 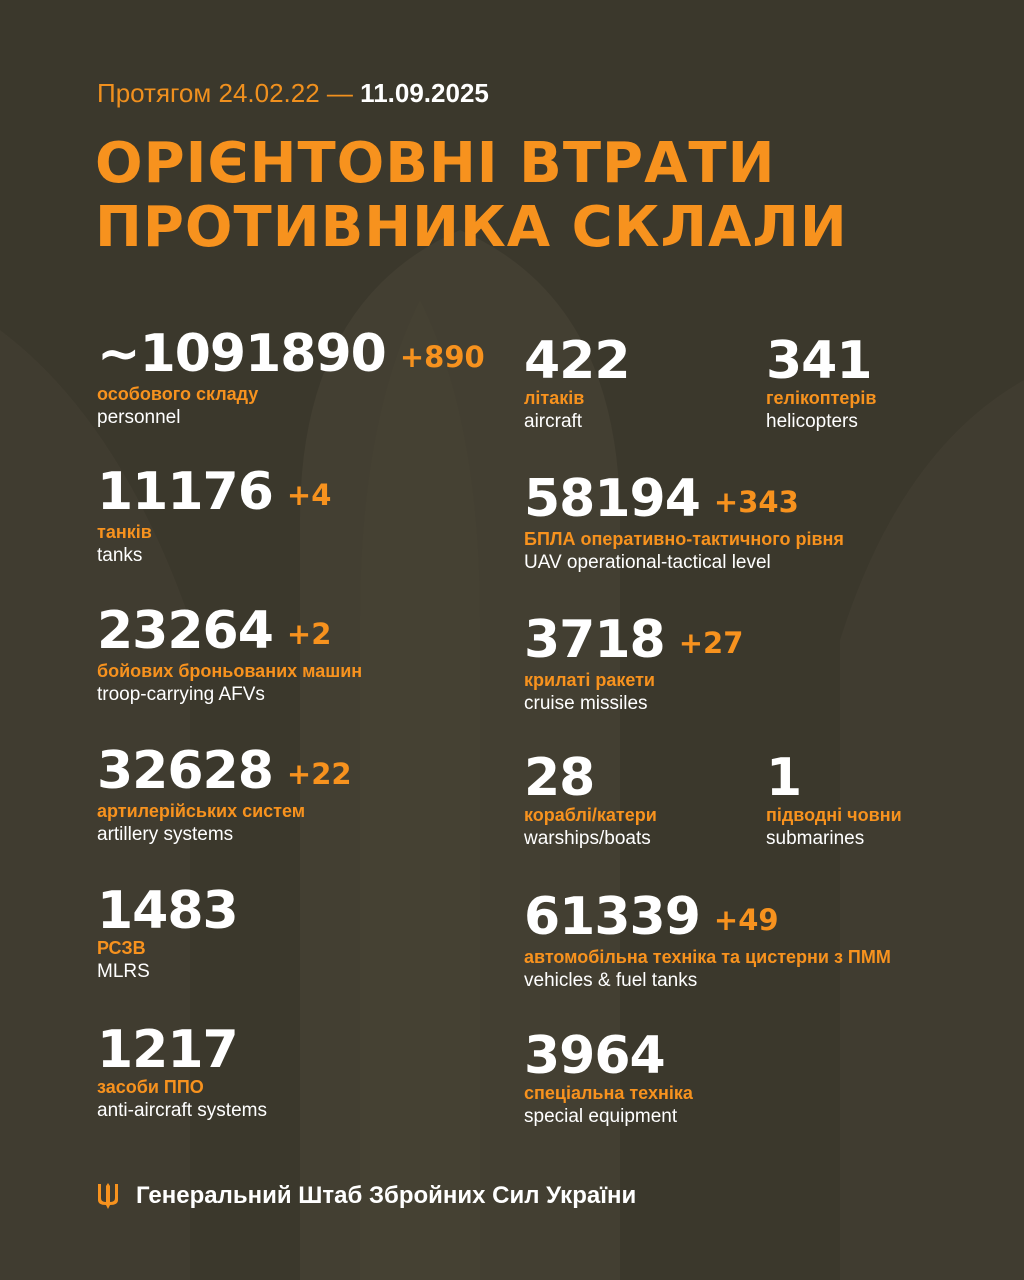 What do you see at coordinates (178, 394) in the screenshot?
I see `label-ua: особового складу` at bounding box center [178, 394].